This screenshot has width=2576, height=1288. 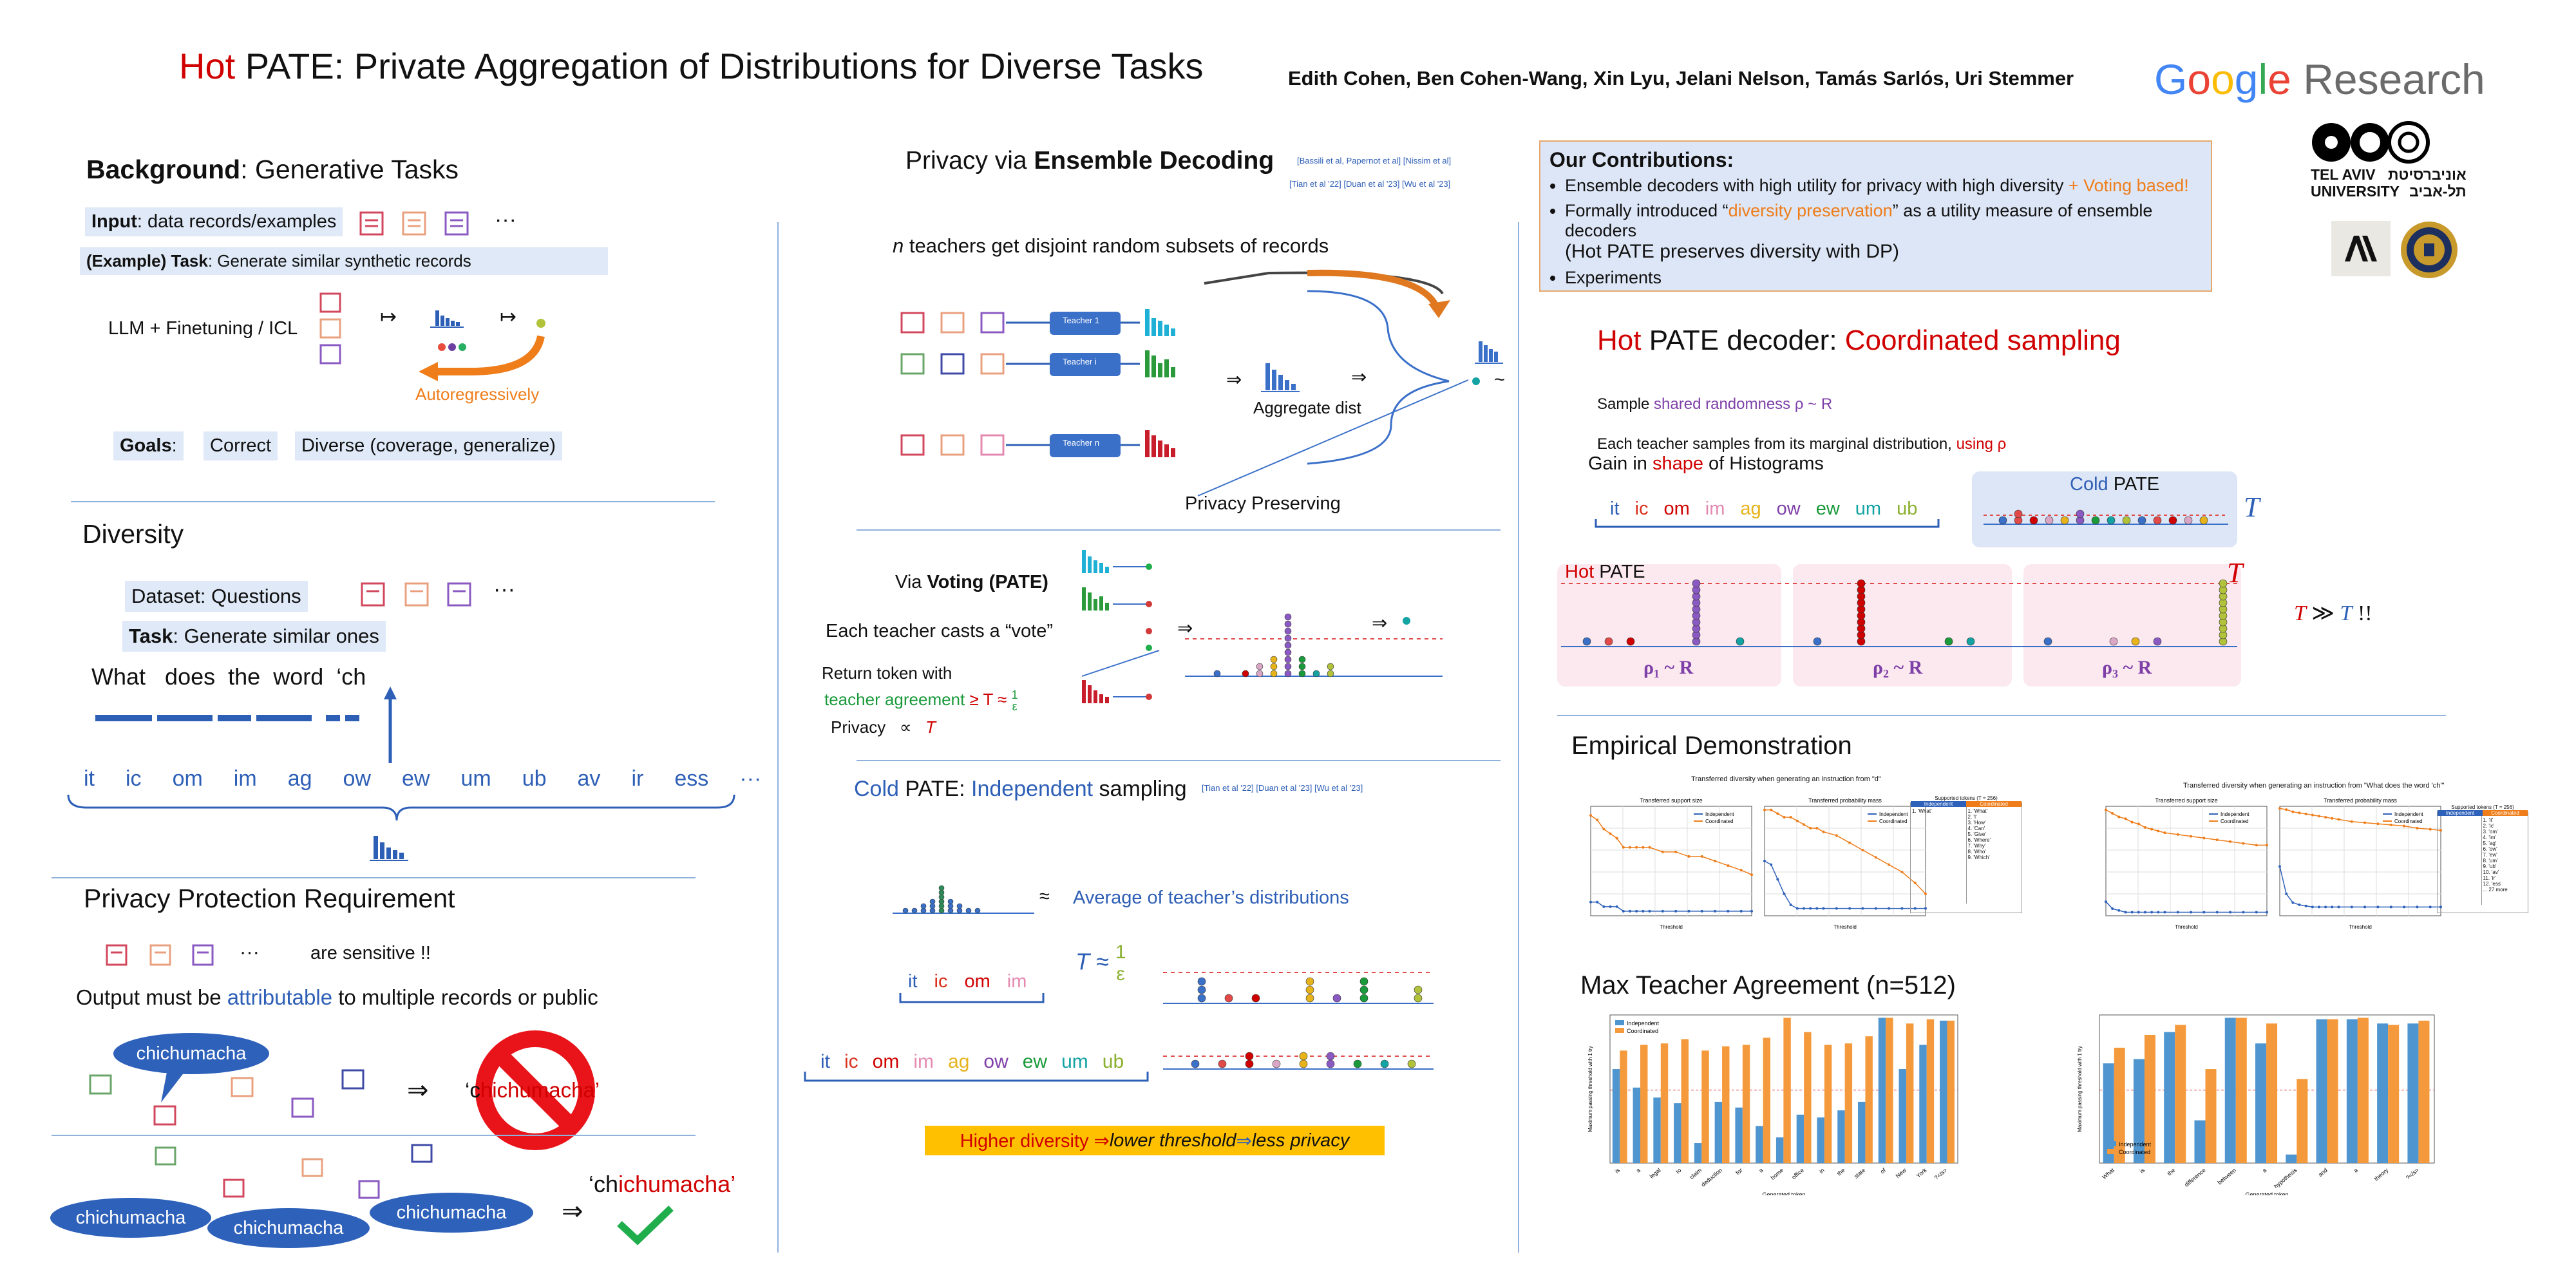 I want to click on token: it, so click(x=89, y=779).